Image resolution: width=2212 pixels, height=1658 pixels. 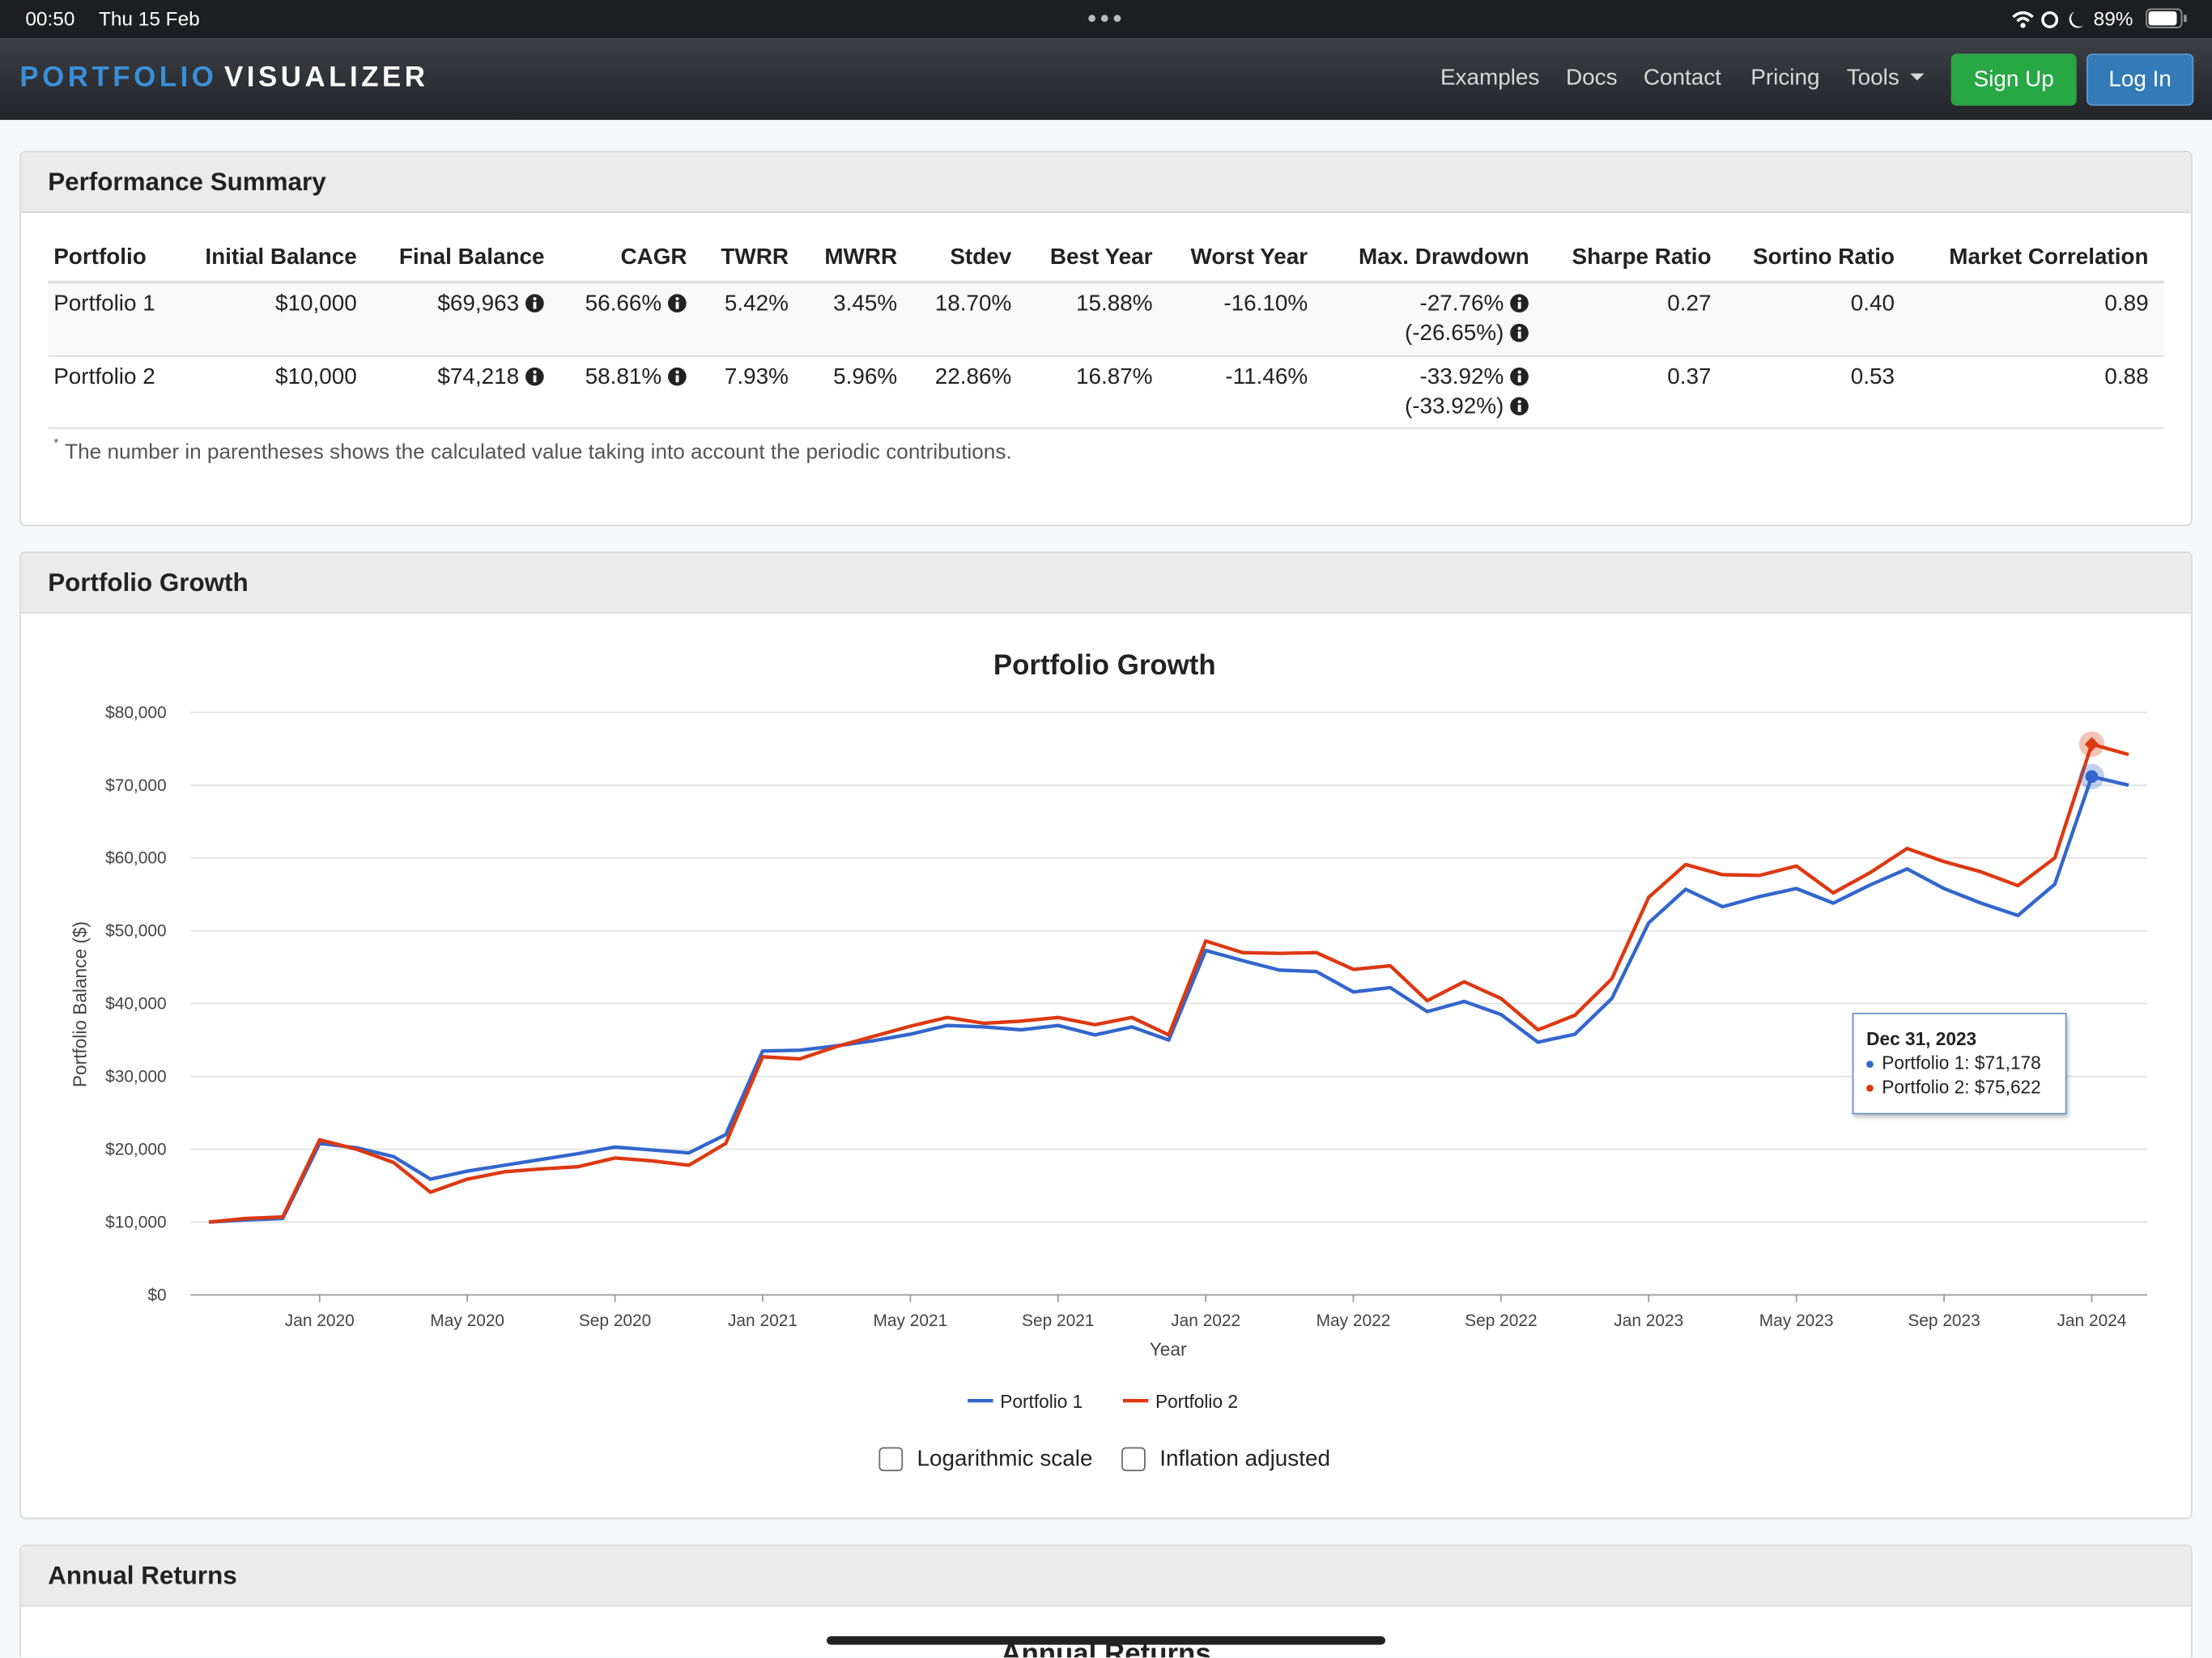 I want to click on cell-text: Stdev, so click(x=981, y=257).